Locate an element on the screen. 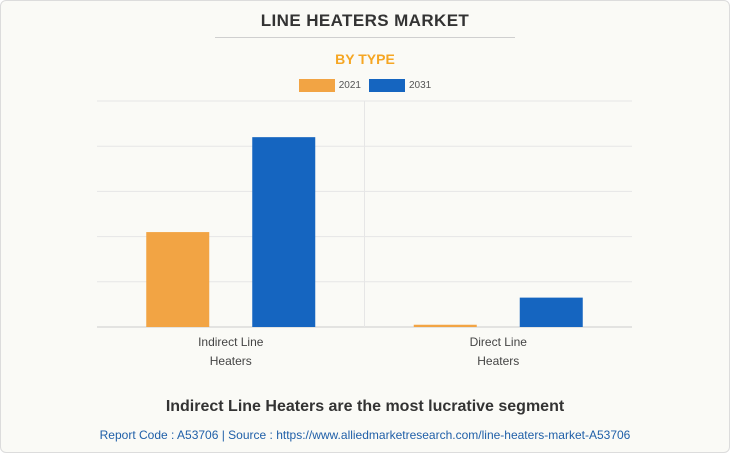 Image resolution: width=730 pixels, height=453 pixels. x-tick-label-1-0: Direct Line is located at coordinates (499, 342).